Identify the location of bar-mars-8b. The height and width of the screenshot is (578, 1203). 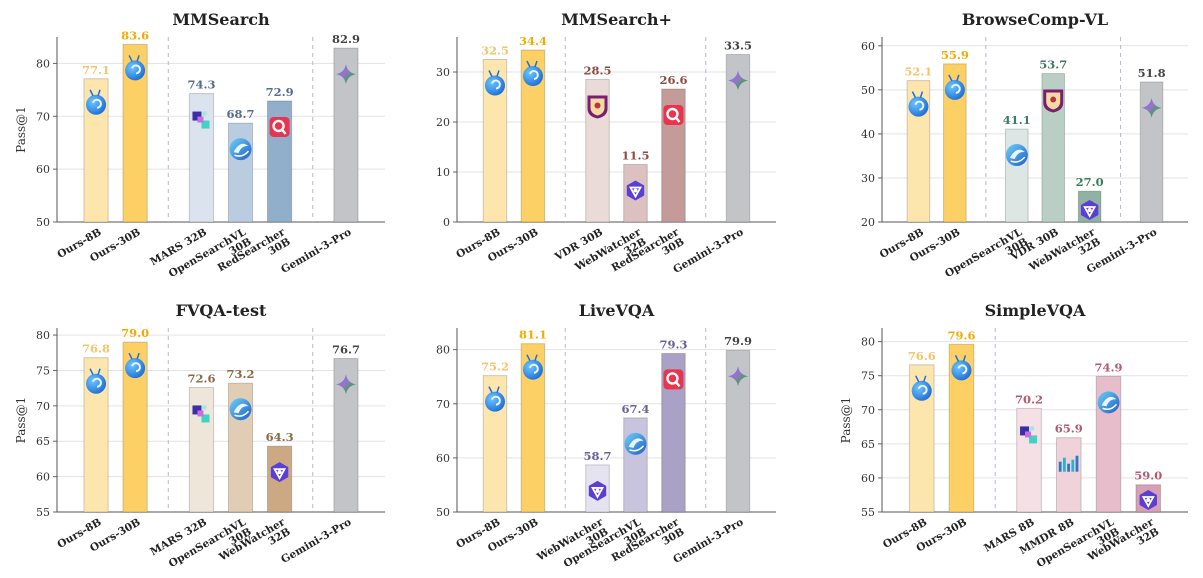
(1029, 460).